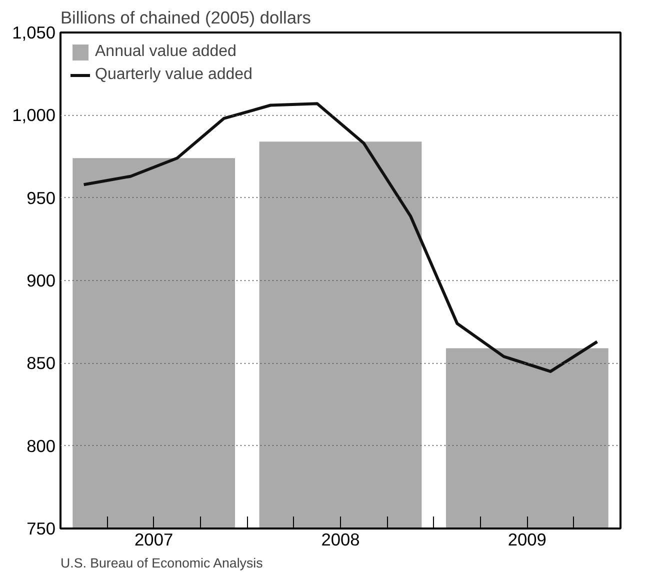 This screenshot has height=588, width=652. Describe the element at coordinates (41, 528) in the screenshot. I see `y-tick-label: 750` at that location.